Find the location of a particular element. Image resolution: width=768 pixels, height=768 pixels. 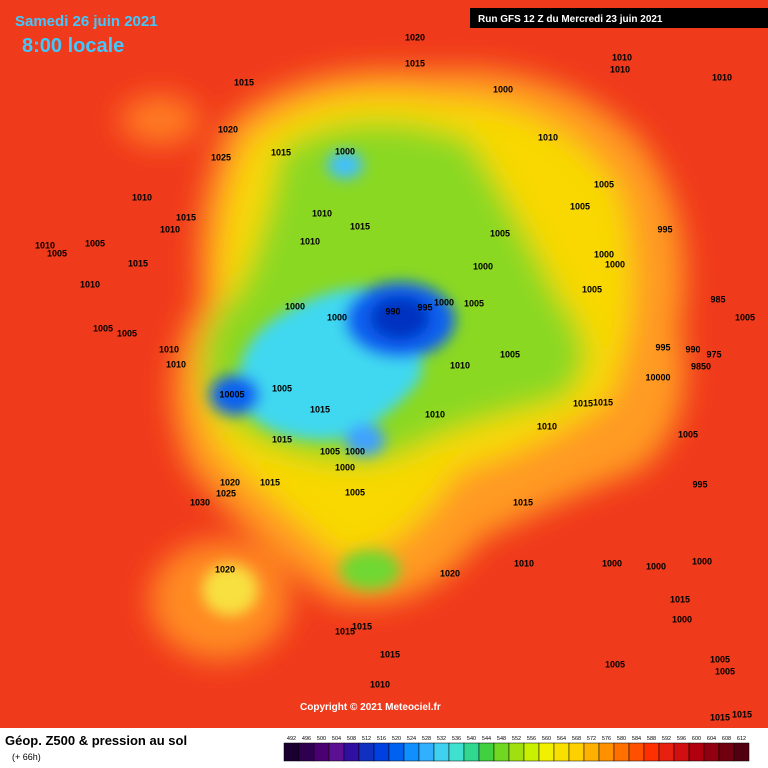

pressure-label: 1030 is located at coordinates (200, 502).